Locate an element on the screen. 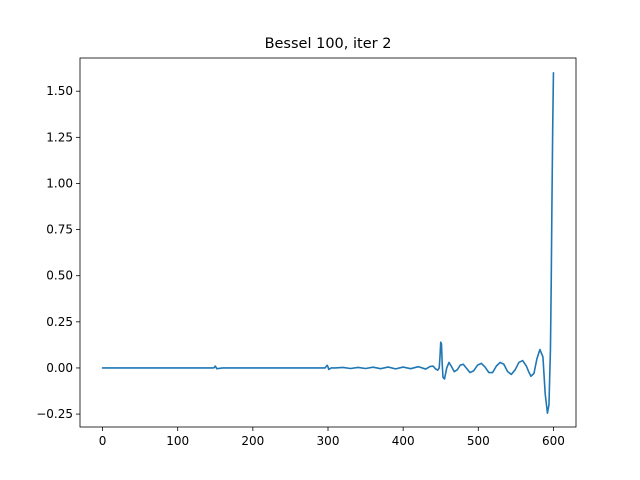 This screenshot has height=480, width=640. y-tick-label: 0.50 is located at coordinates (59, 276).